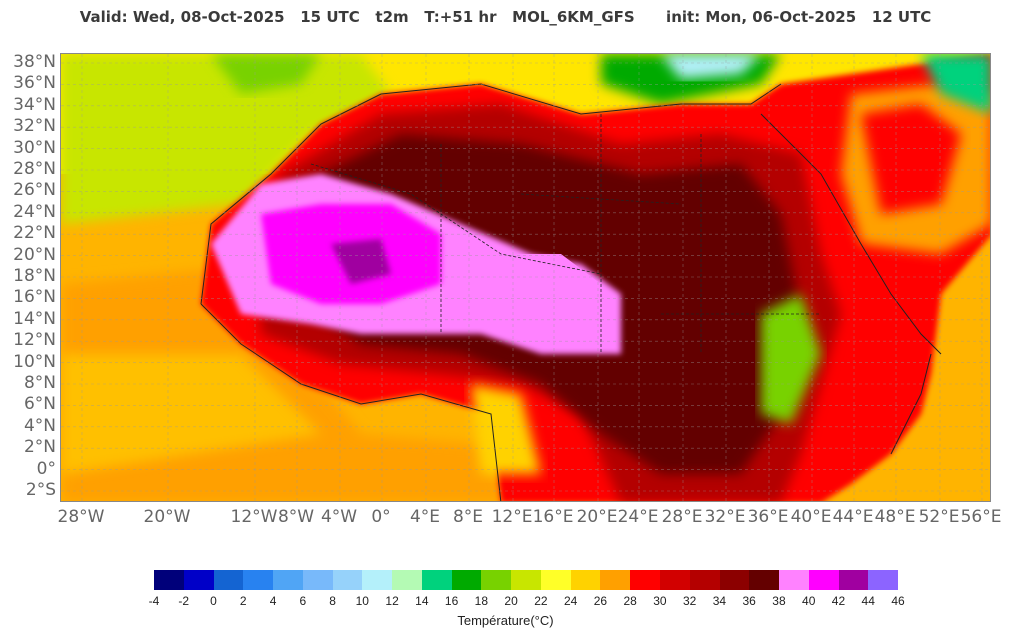 The image size is (1011, 641). Describe the element at coordinates (768, 517) in the screenshot. I see `longitude-label: 36°E` at that location.